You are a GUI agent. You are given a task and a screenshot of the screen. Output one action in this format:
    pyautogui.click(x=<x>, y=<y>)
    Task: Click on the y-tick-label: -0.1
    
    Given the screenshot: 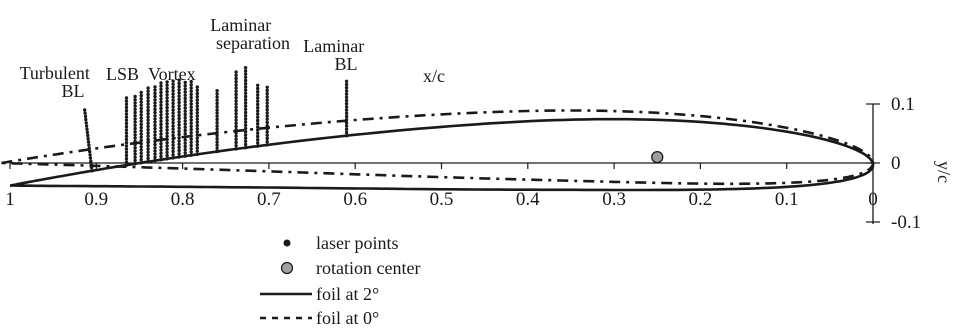 What is the action you would take?
    pyautogui.click(x=906, y=222)
    